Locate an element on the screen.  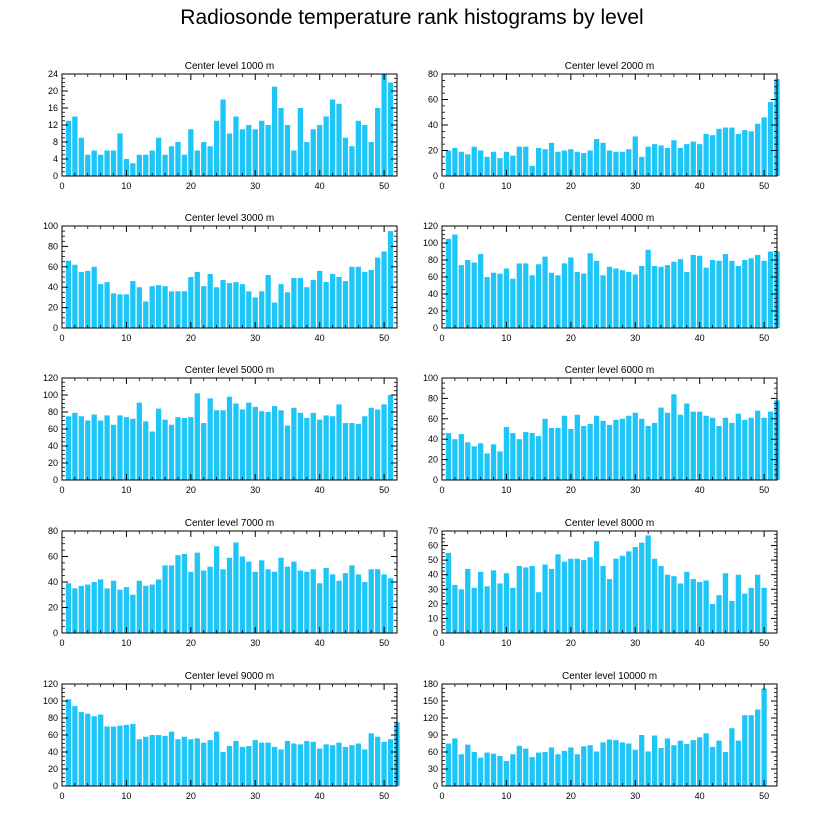
y-tick-label: 60 is located at coordinates (53, 557).